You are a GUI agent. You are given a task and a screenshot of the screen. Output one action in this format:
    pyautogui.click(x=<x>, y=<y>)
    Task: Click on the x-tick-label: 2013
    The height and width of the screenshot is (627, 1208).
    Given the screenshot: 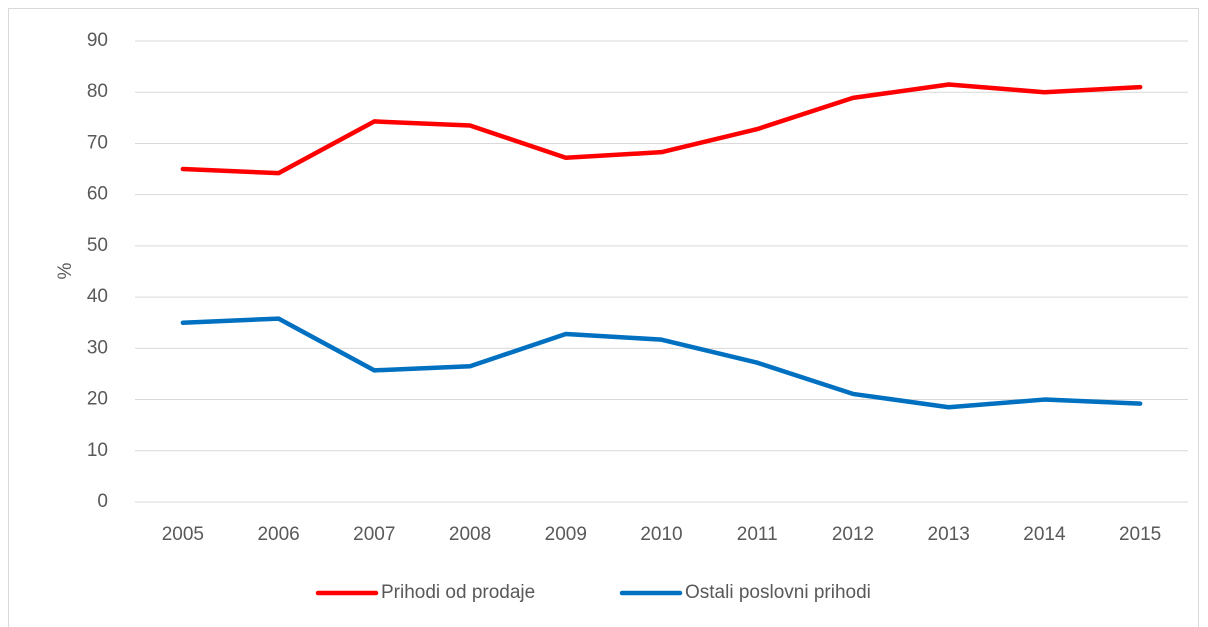 What is the action you would take?
    pyautogui.click(x=949, y=534)
    